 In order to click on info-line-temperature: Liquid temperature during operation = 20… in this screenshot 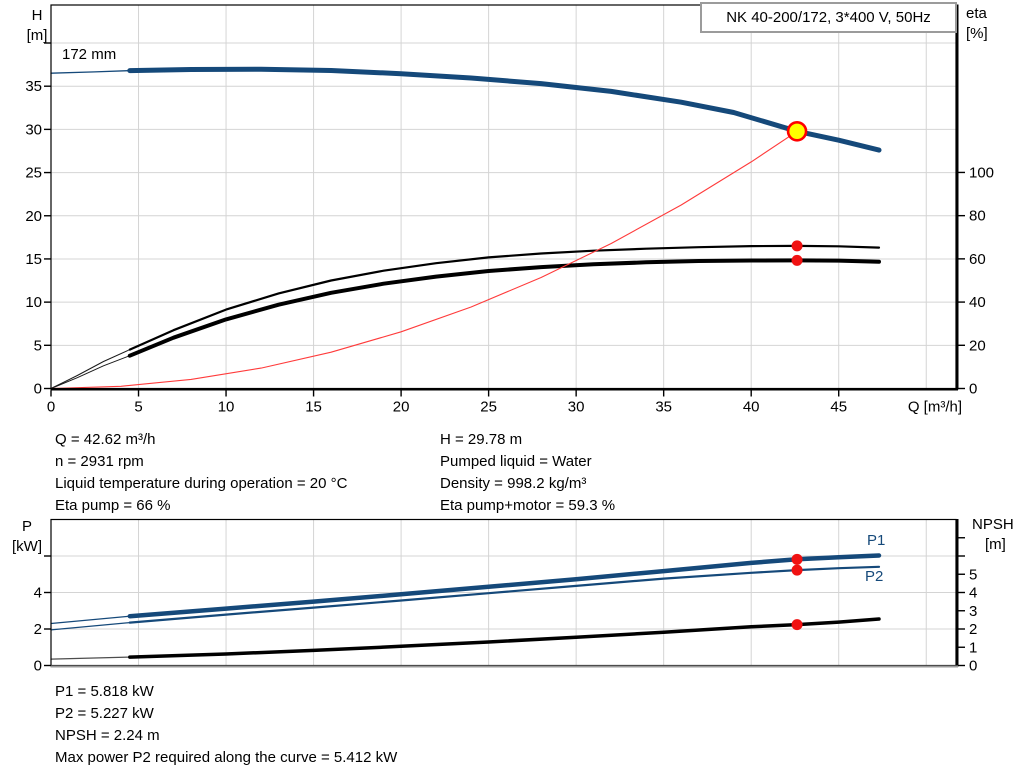, I will do `click(201, 483)`.